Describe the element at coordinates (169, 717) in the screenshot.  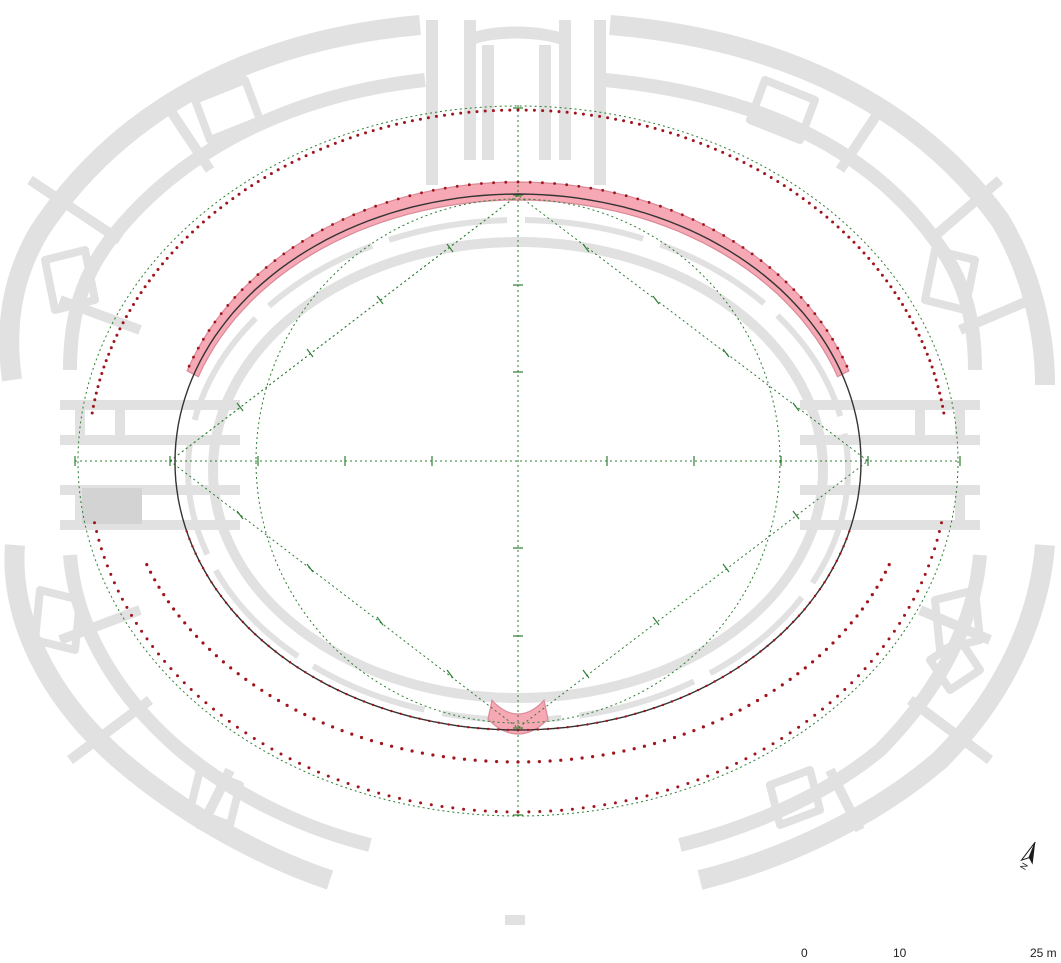
I see `ruins-outer-arc-sw` at that location.